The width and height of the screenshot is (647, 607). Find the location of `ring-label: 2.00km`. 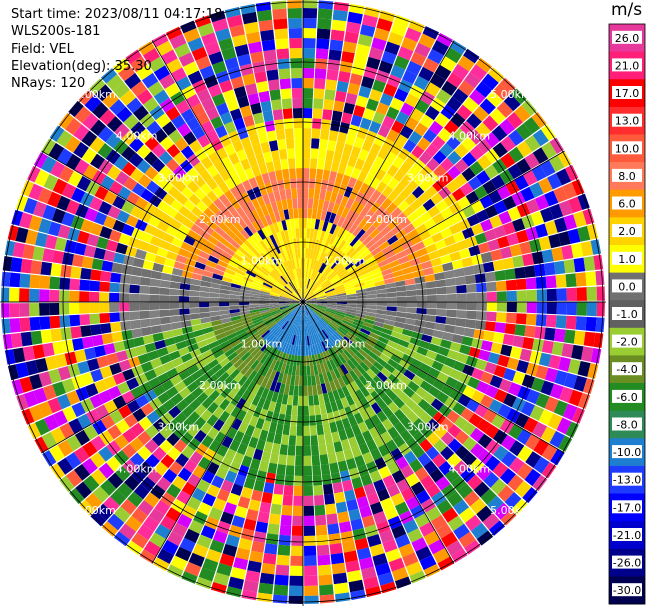

ring-label: 2.00km is located at coordinates (386, 219).